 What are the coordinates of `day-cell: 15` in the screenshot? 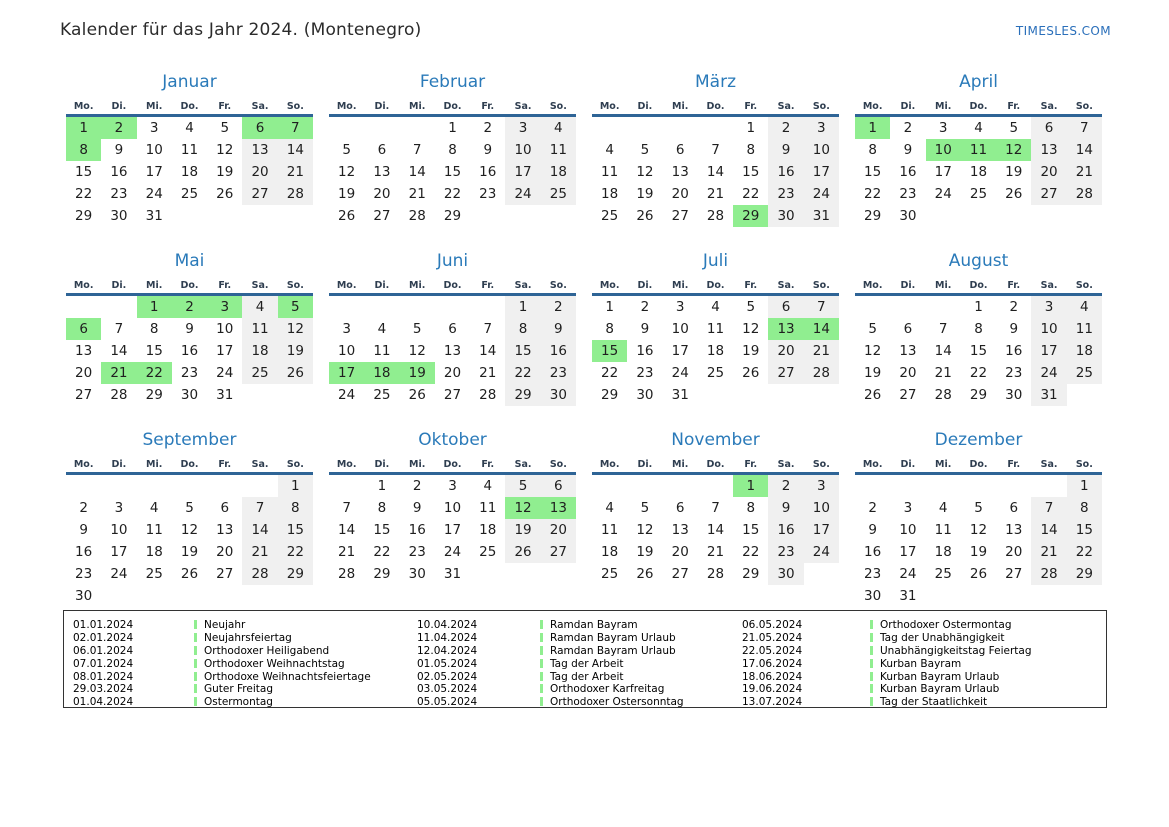 It's located at (873, 172).